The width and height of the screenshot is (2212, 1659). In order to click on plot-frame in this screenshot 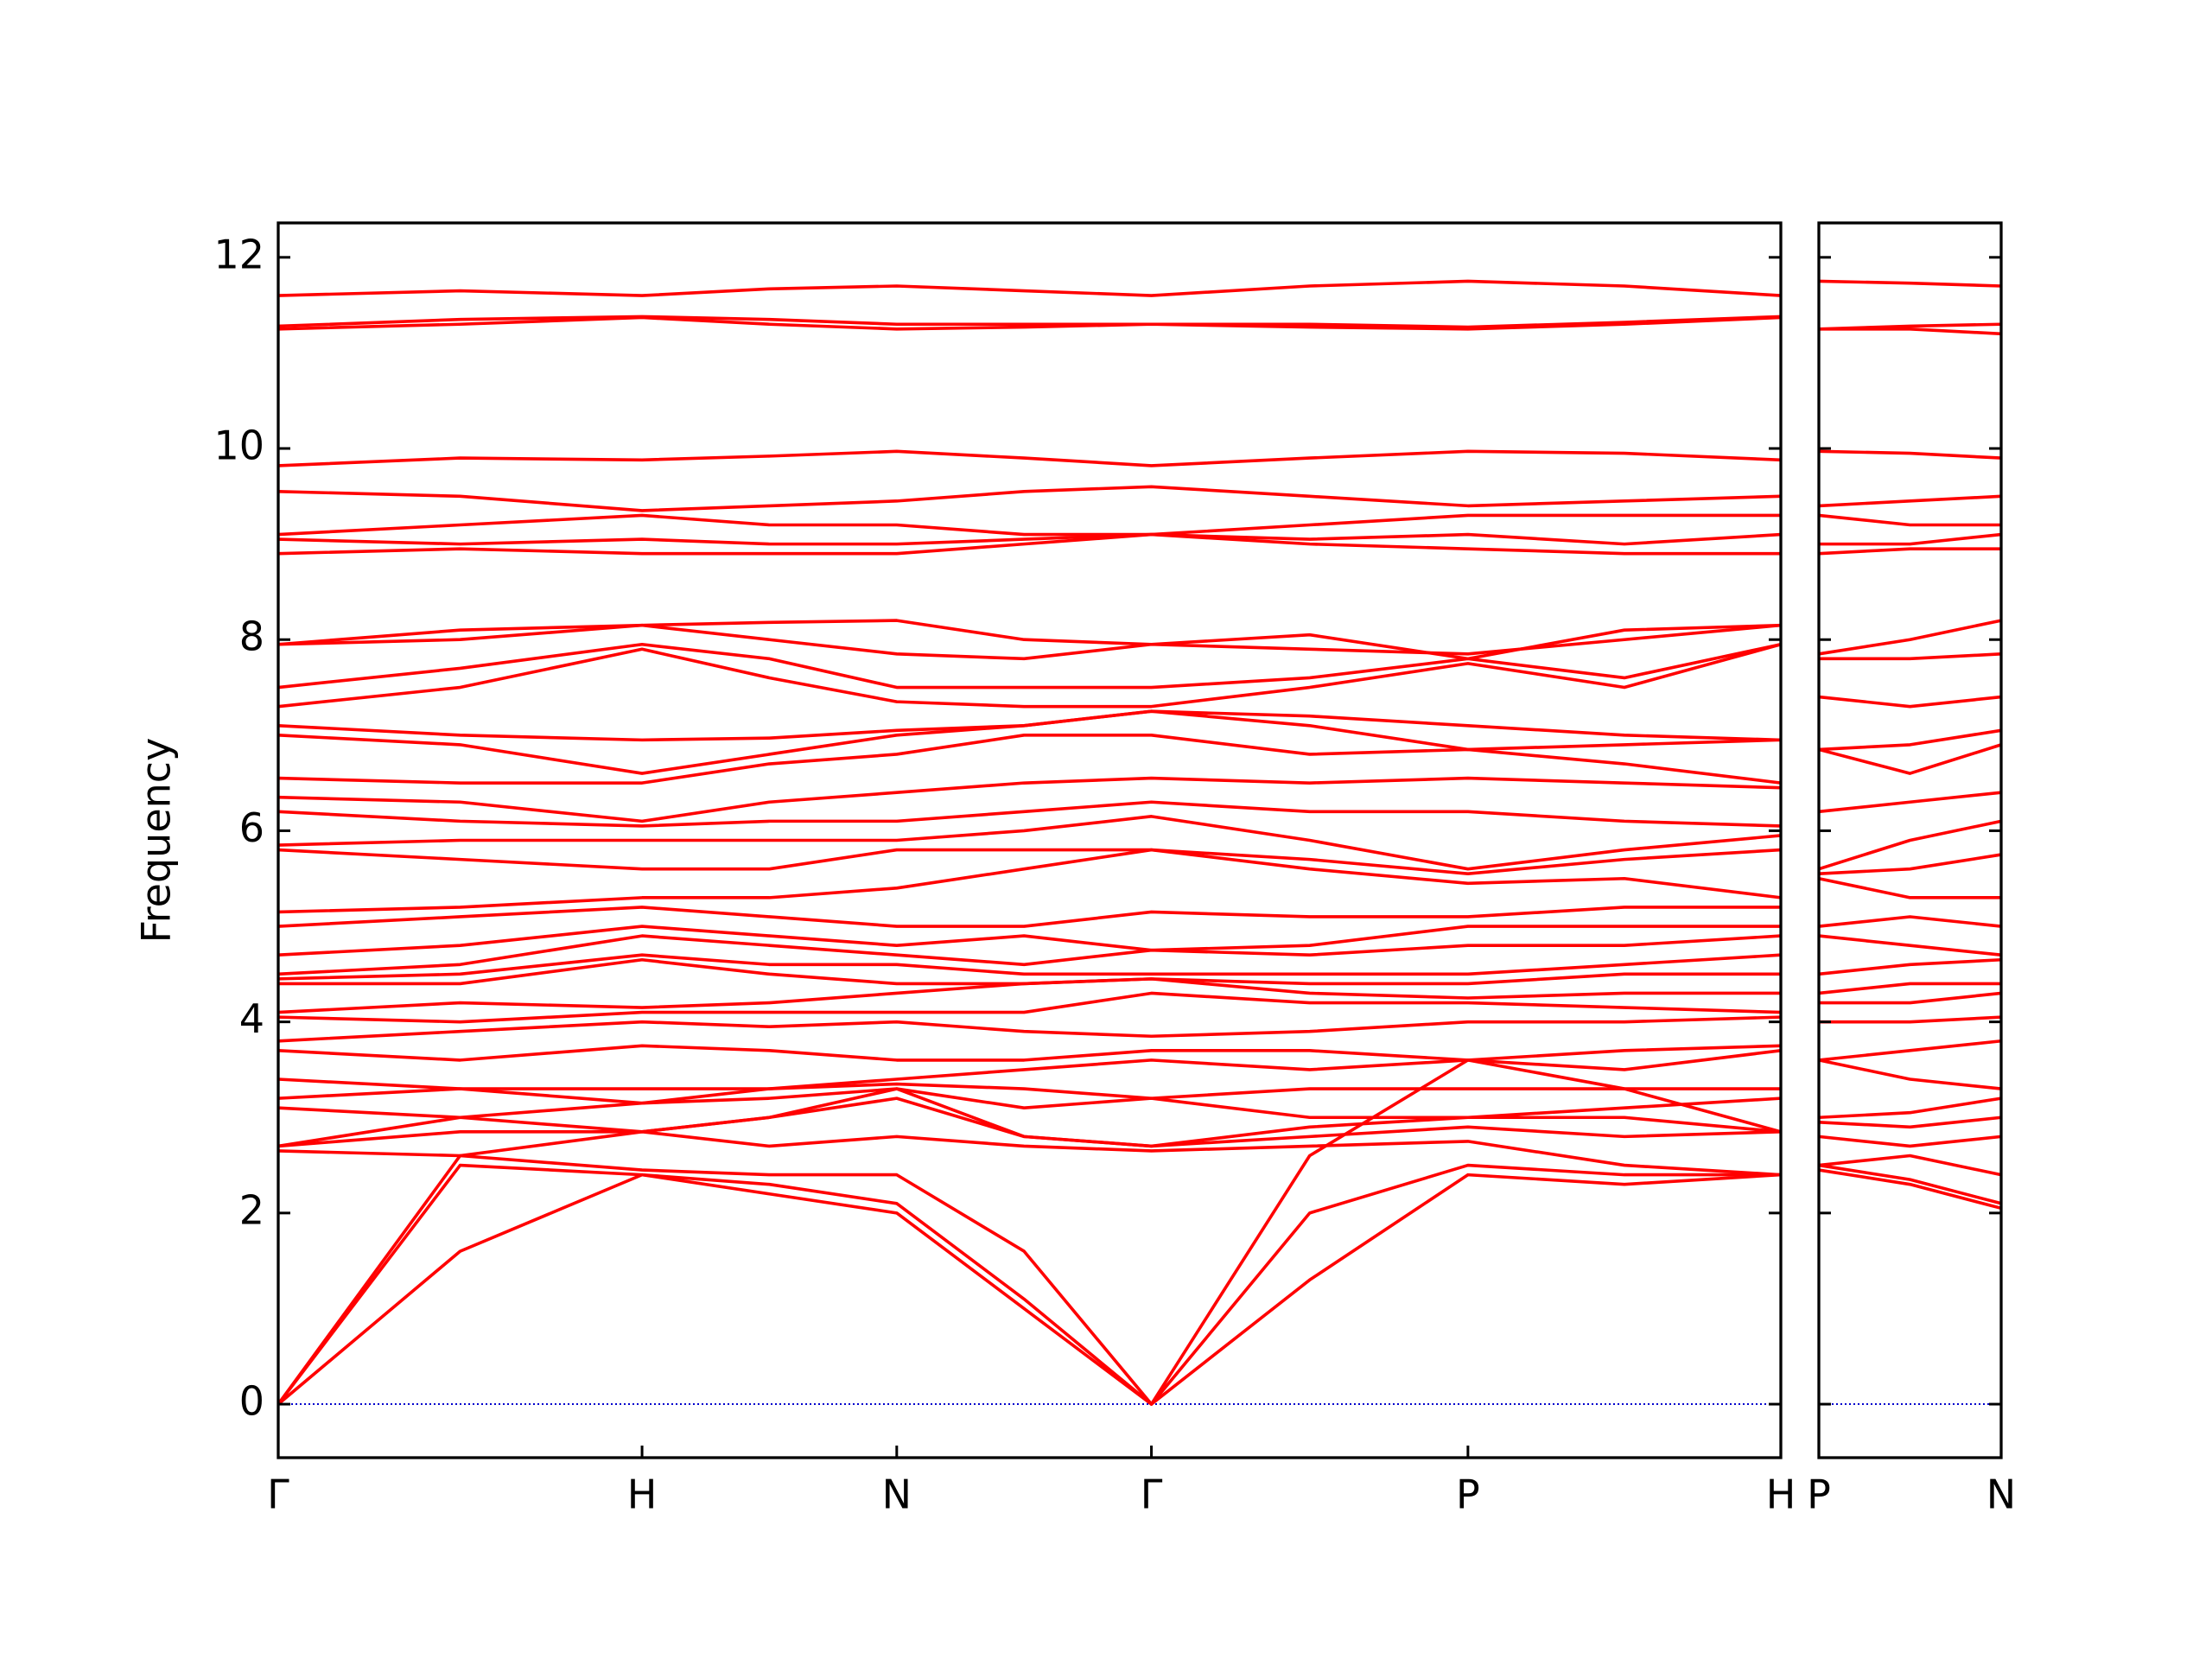, I will do `click(1910, 840)`.